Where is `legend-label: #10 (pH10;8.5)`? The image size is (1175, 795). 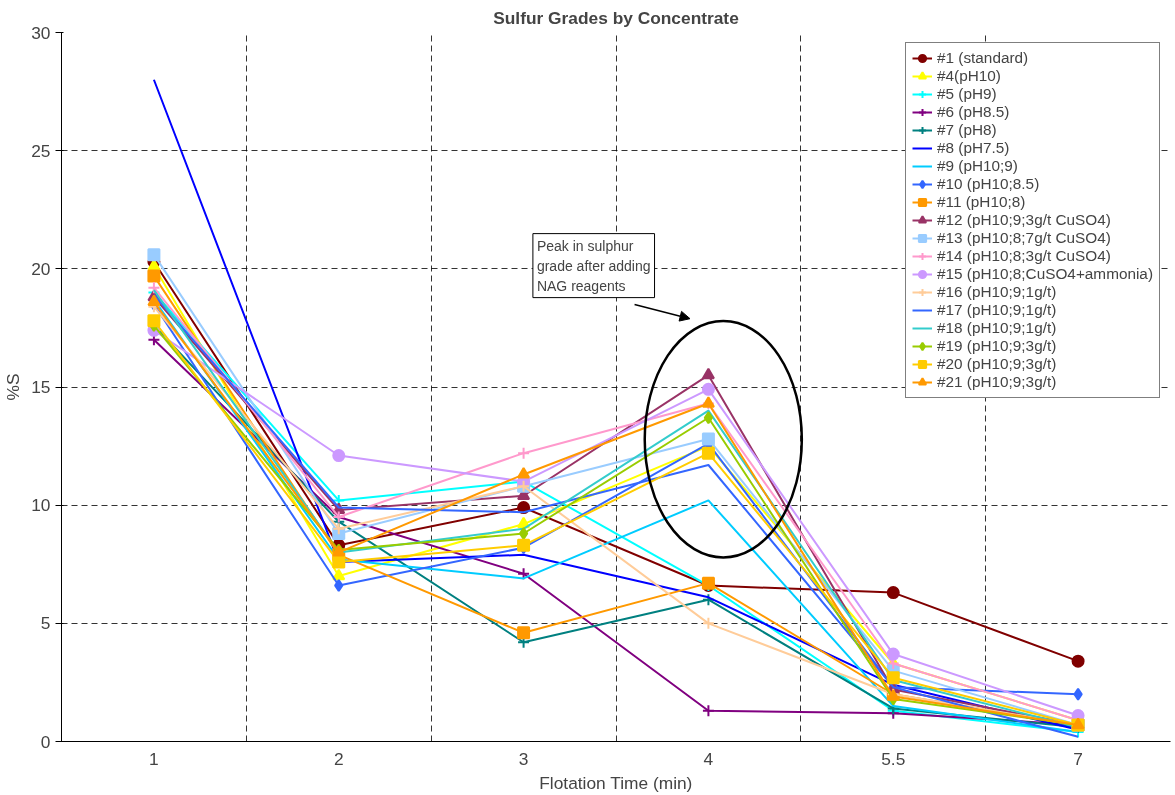
legend-label: #10 (pH10;8.5) is located at coordinates (988, 184).